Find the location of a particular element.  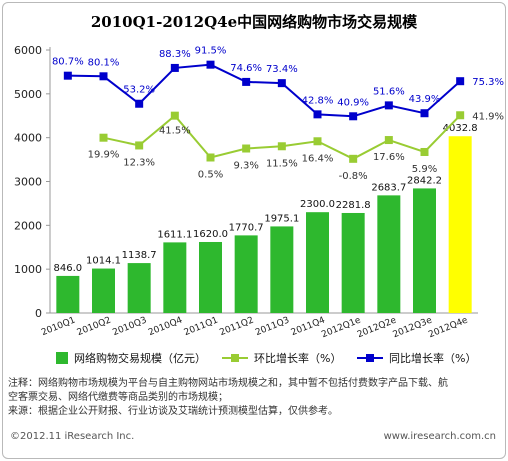

qoq-value-label: 0.5% is located at coordinates (210, 174).